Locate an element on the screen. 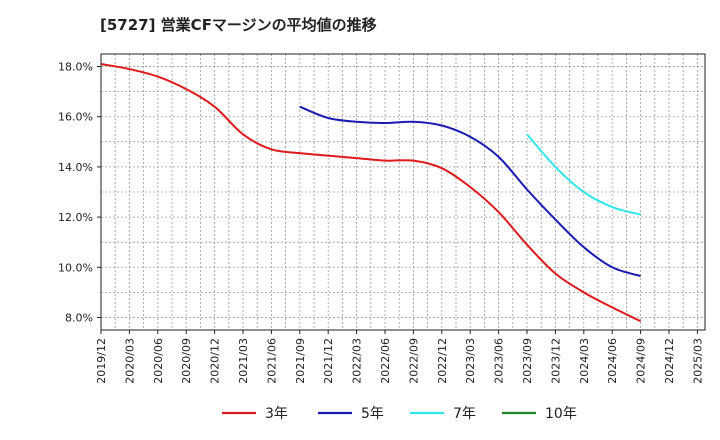  x-tick-label: 2023/09 is located at coordinates (527, 361).